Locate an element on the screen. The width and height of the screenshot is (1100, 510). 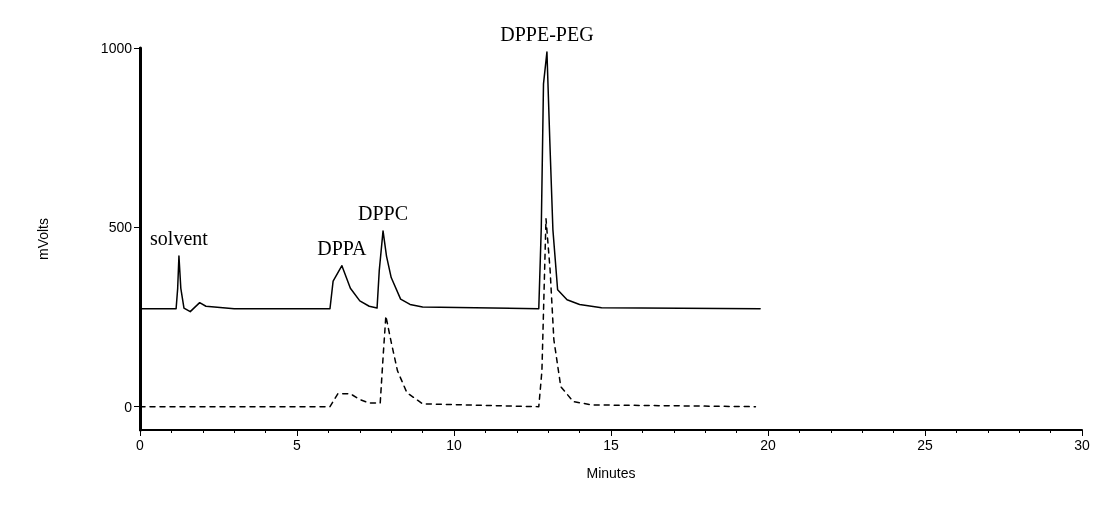
x-tick-label: 20 is located at coordinates (768, 445).